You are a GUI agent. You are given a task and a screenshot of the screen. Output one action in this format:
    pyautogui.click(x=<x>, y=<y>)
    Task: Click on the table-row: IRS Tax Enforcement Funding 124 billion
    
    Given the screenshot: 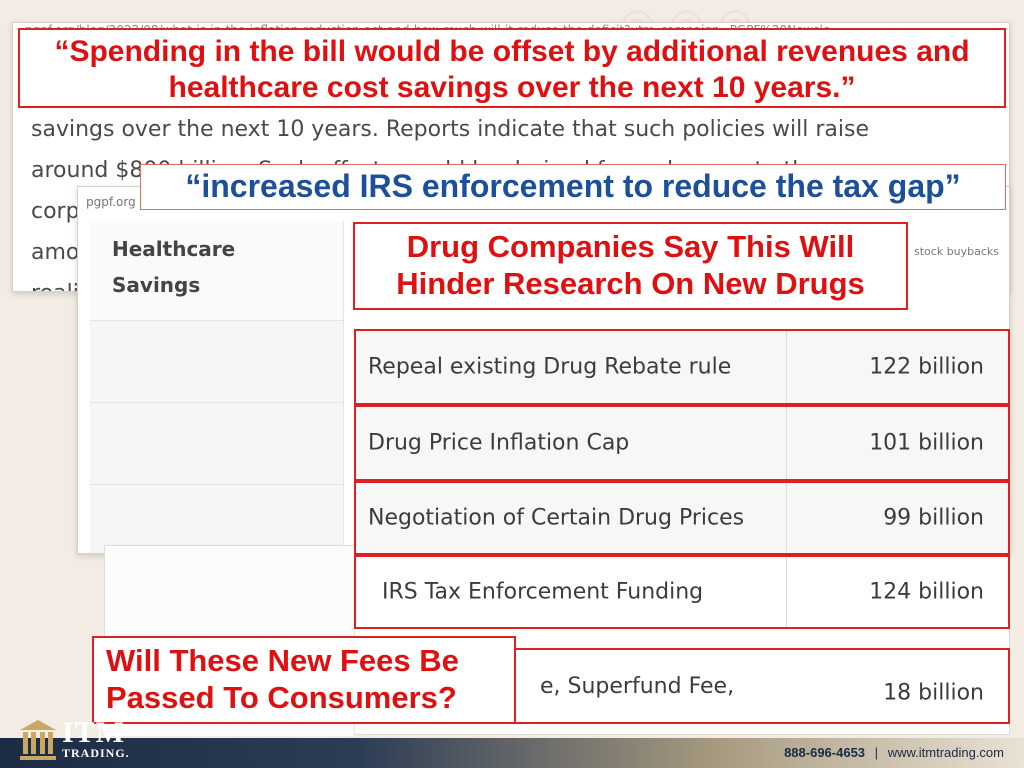 What is the action you would take?
    pyautogui.click(x=682, y=592)
    